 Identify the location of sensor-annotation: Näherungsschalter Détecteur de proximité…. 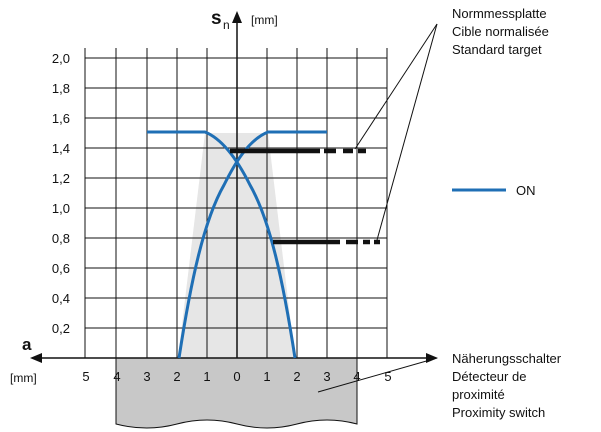
(507, 385).